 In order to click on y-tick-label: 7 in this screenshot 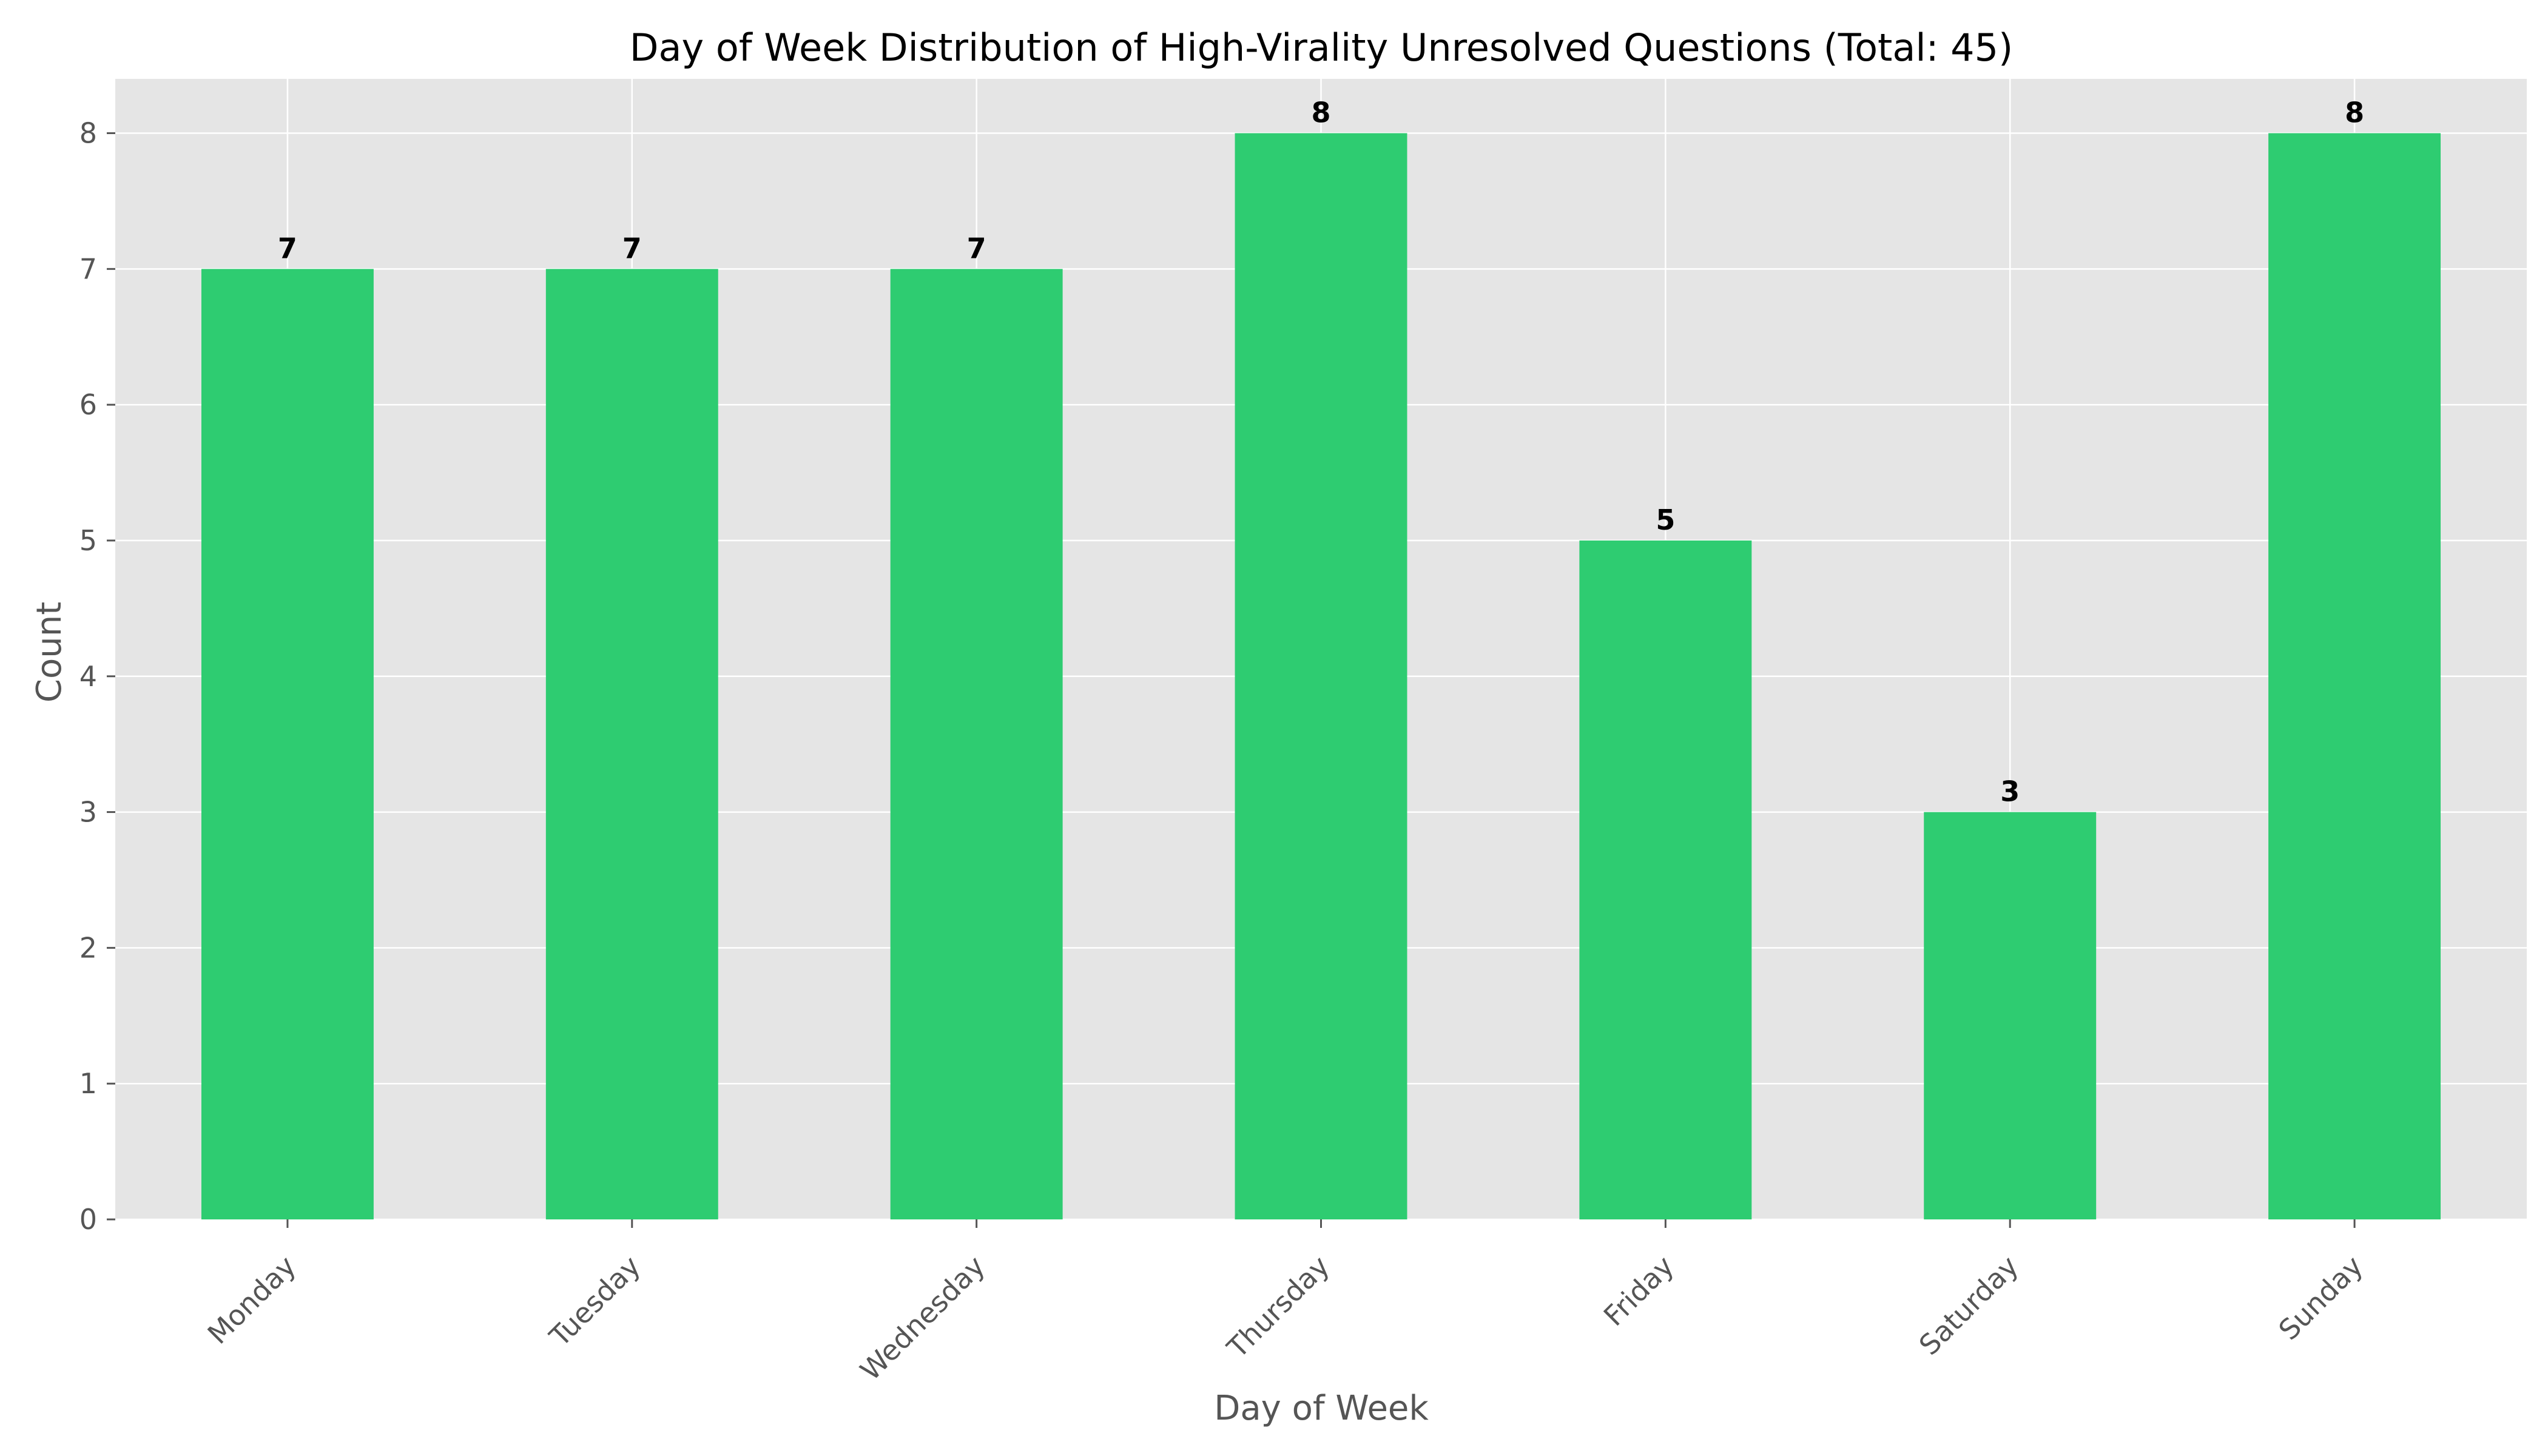, I will do `click(88, 268)`.